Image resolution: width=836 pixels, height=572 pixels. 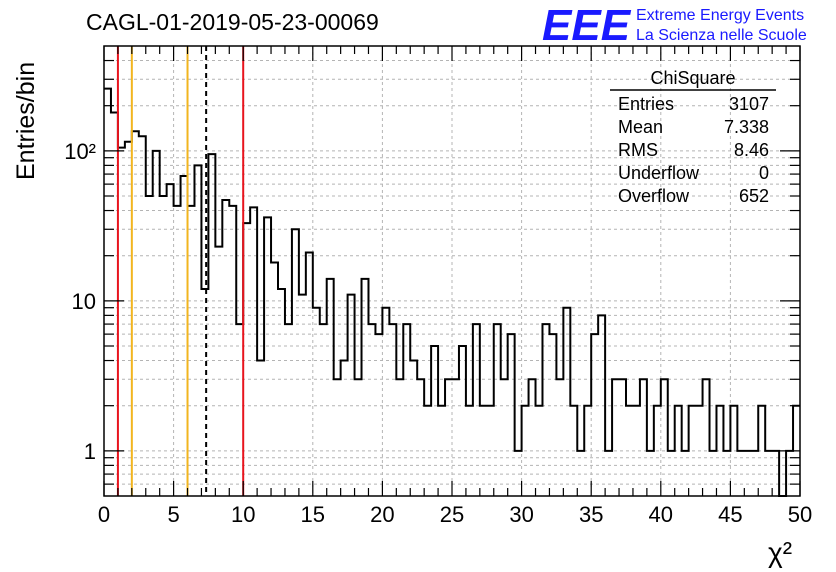 I want to click on x-tick-label: 20, so click(x=382, y=514).